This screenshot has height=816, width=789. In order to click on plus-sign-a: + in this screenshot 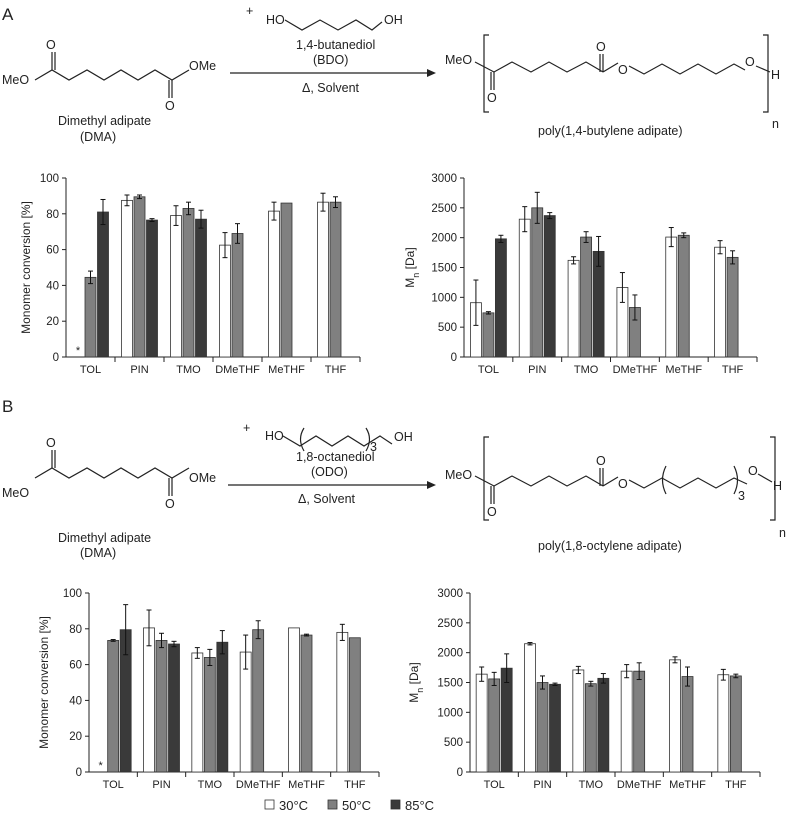, I will do `click(249, 11)`.